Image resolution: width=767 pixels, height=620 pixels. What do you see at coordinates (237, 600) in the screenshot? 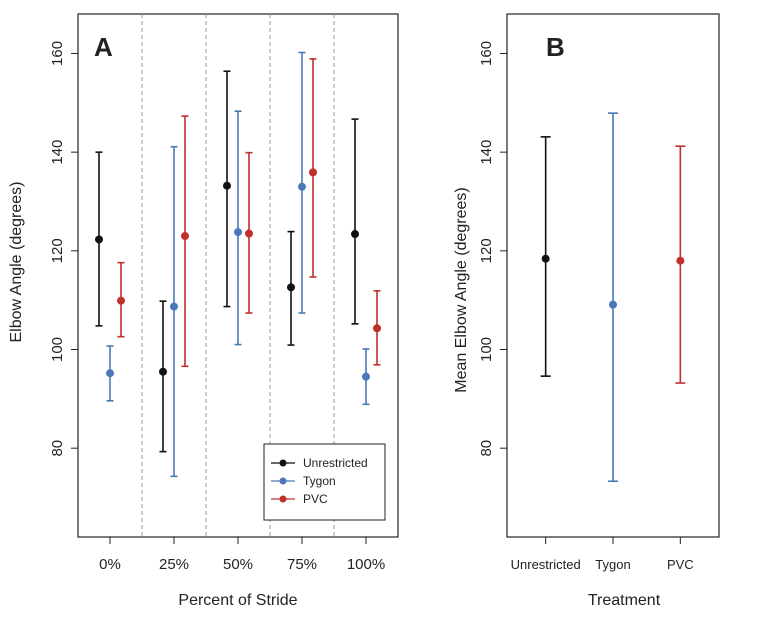
I see `panel-a-x-axis-title: Percent of Stride` at bounding box center [237, 600].